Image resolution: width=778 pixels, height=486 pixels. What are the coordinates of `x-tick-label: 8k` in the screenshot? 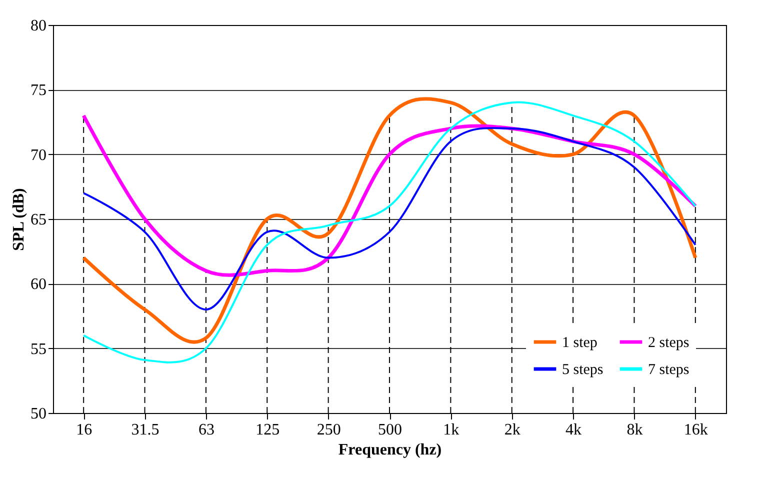 It's located at (634, 430).